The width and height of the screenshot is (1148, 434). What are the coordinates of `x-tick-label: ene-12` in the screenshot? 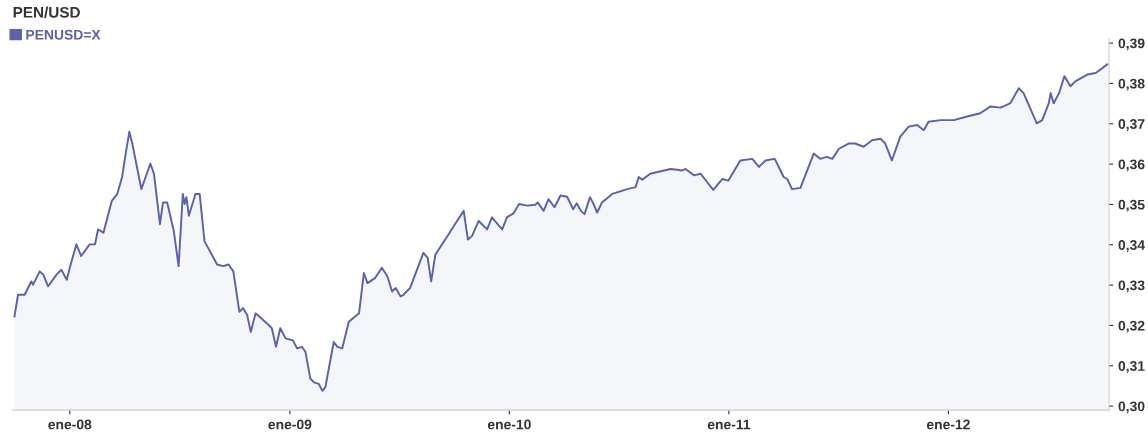 It's located at (948, 424).